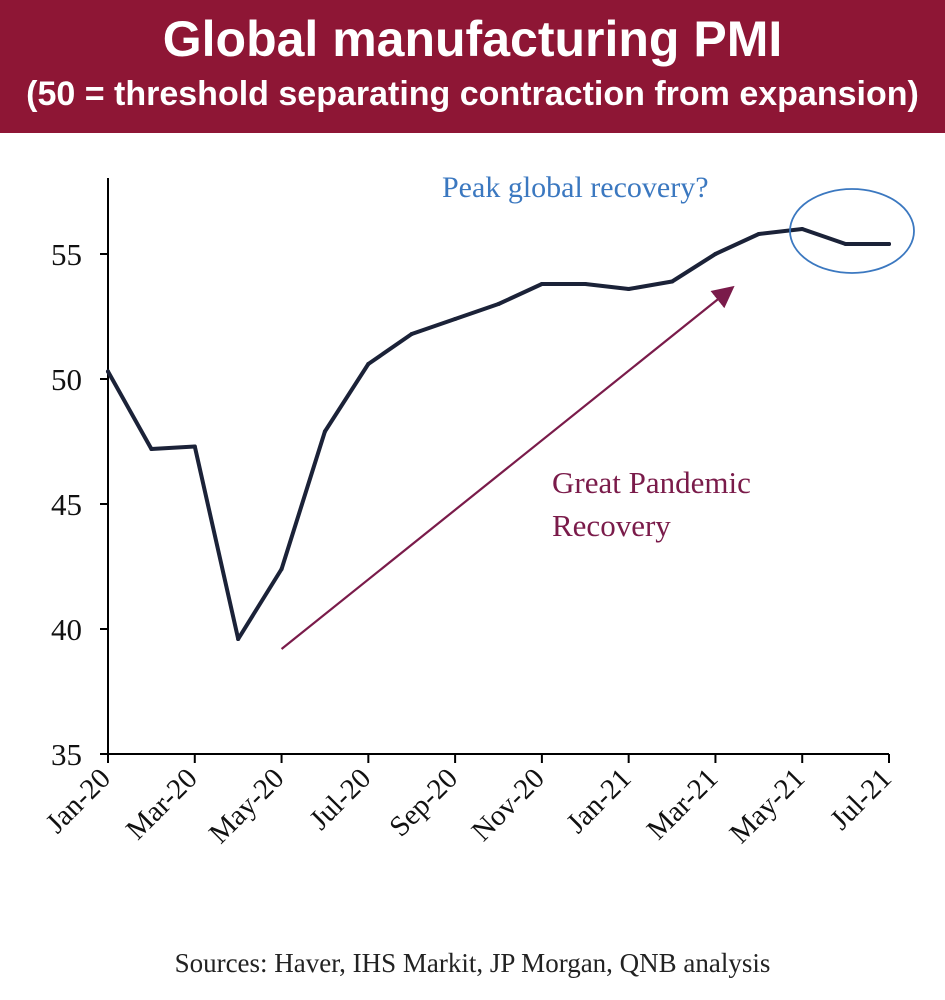 The width and height of the screenshot is (945, 1000). Describe the element at coordinates (340, 799) in the screenshot. I see `x-tick-label: Jul-20` at that location.